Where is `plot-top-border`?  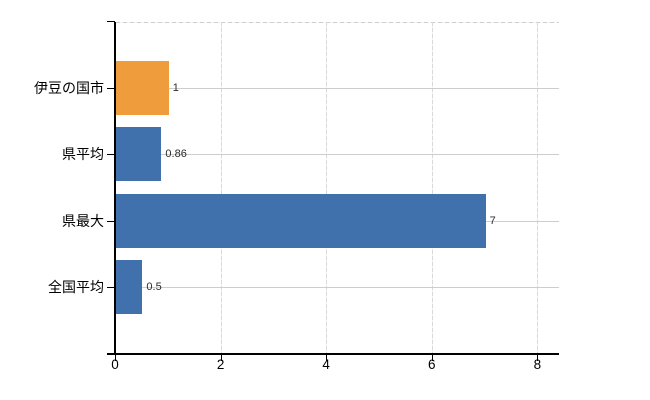
plot-top-border is located at coordinates (337, 22).